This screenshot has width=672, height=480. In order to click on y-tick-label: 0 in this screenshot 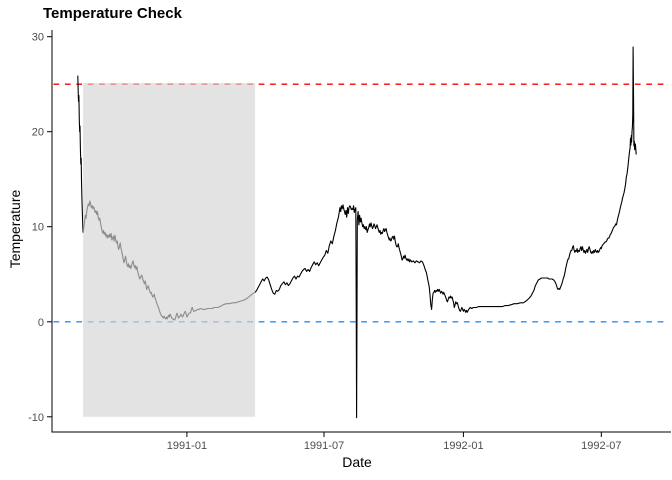, I will do `click(41, 323)`.